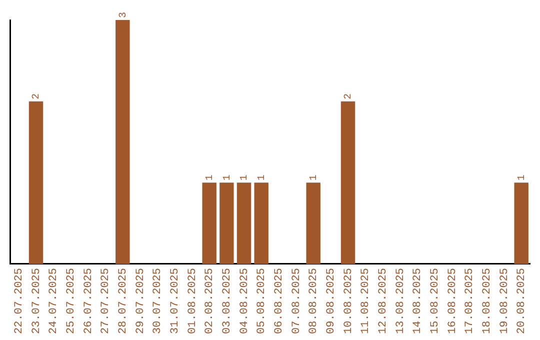 Image resolution: width=540 pixels, height=340 pixels. I want to click on x-tick-label: 26.07.2025, so click(88, 301).